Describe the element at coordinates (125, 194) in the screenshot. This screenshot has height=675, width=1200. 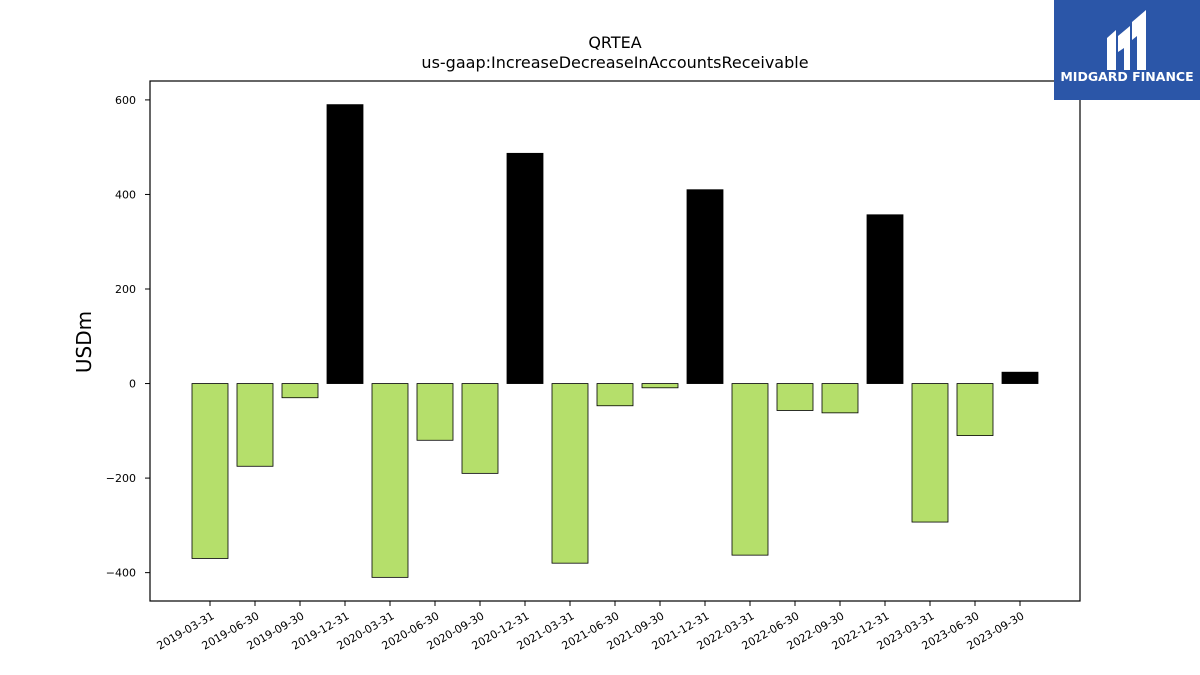
I see `y-tick-label: 400` at that location.